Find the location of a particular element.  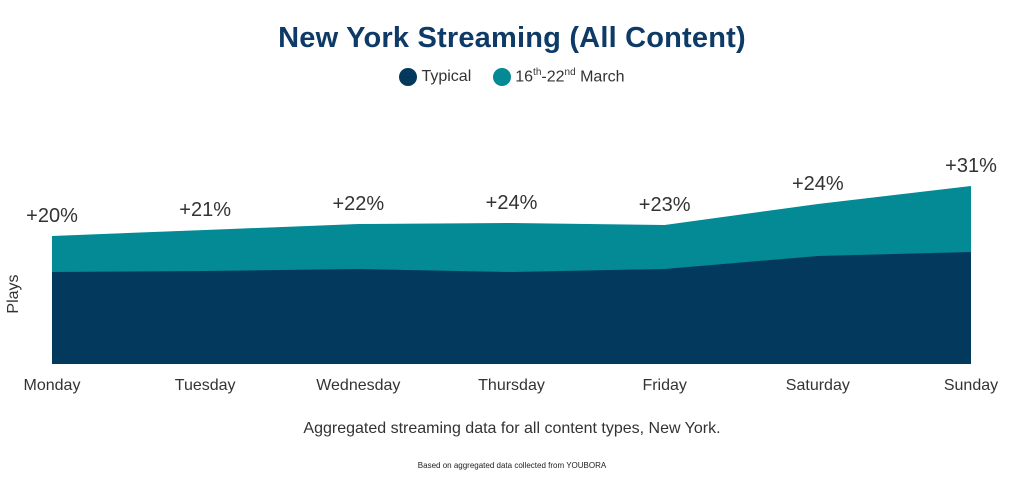

legend-item-typical: Typical is located at coordinates (435, 76).